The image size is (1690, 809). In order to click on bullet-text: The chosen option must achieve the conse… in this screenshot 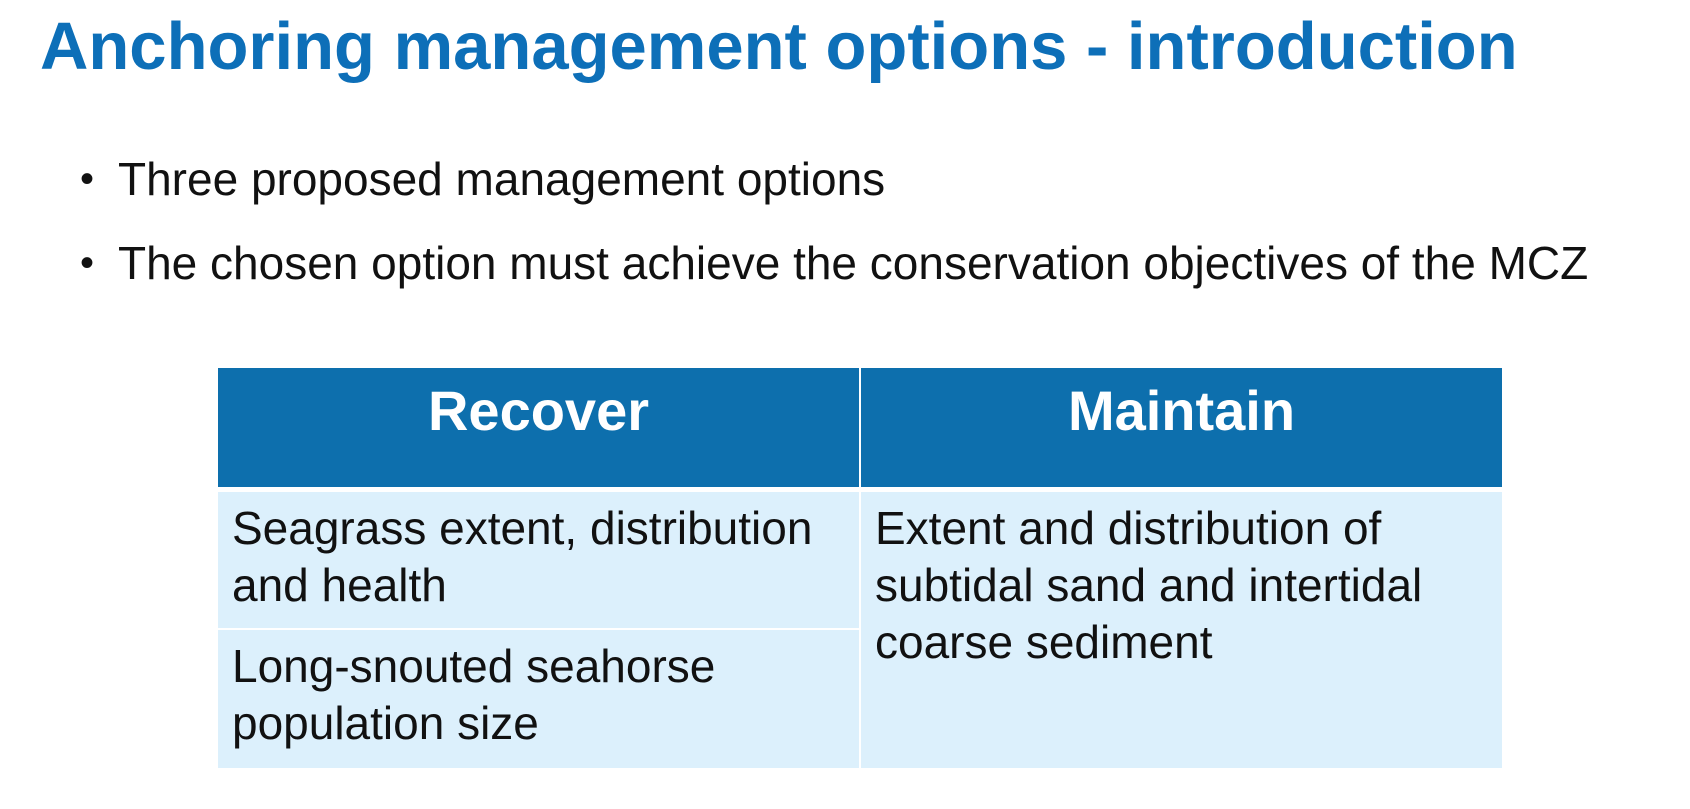, I will do `click(853, 263)`.